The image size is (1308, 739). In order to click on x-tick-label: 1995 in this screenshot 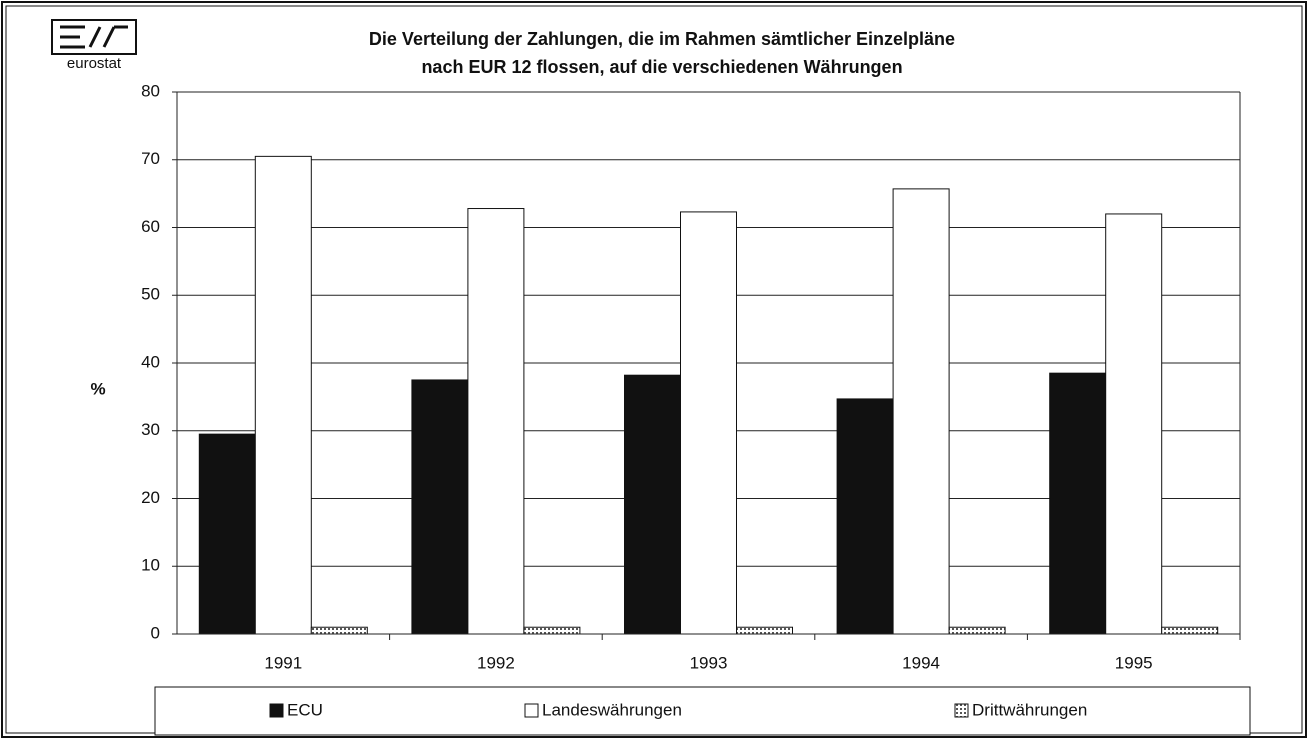, I will do `click(1134, 662)`.